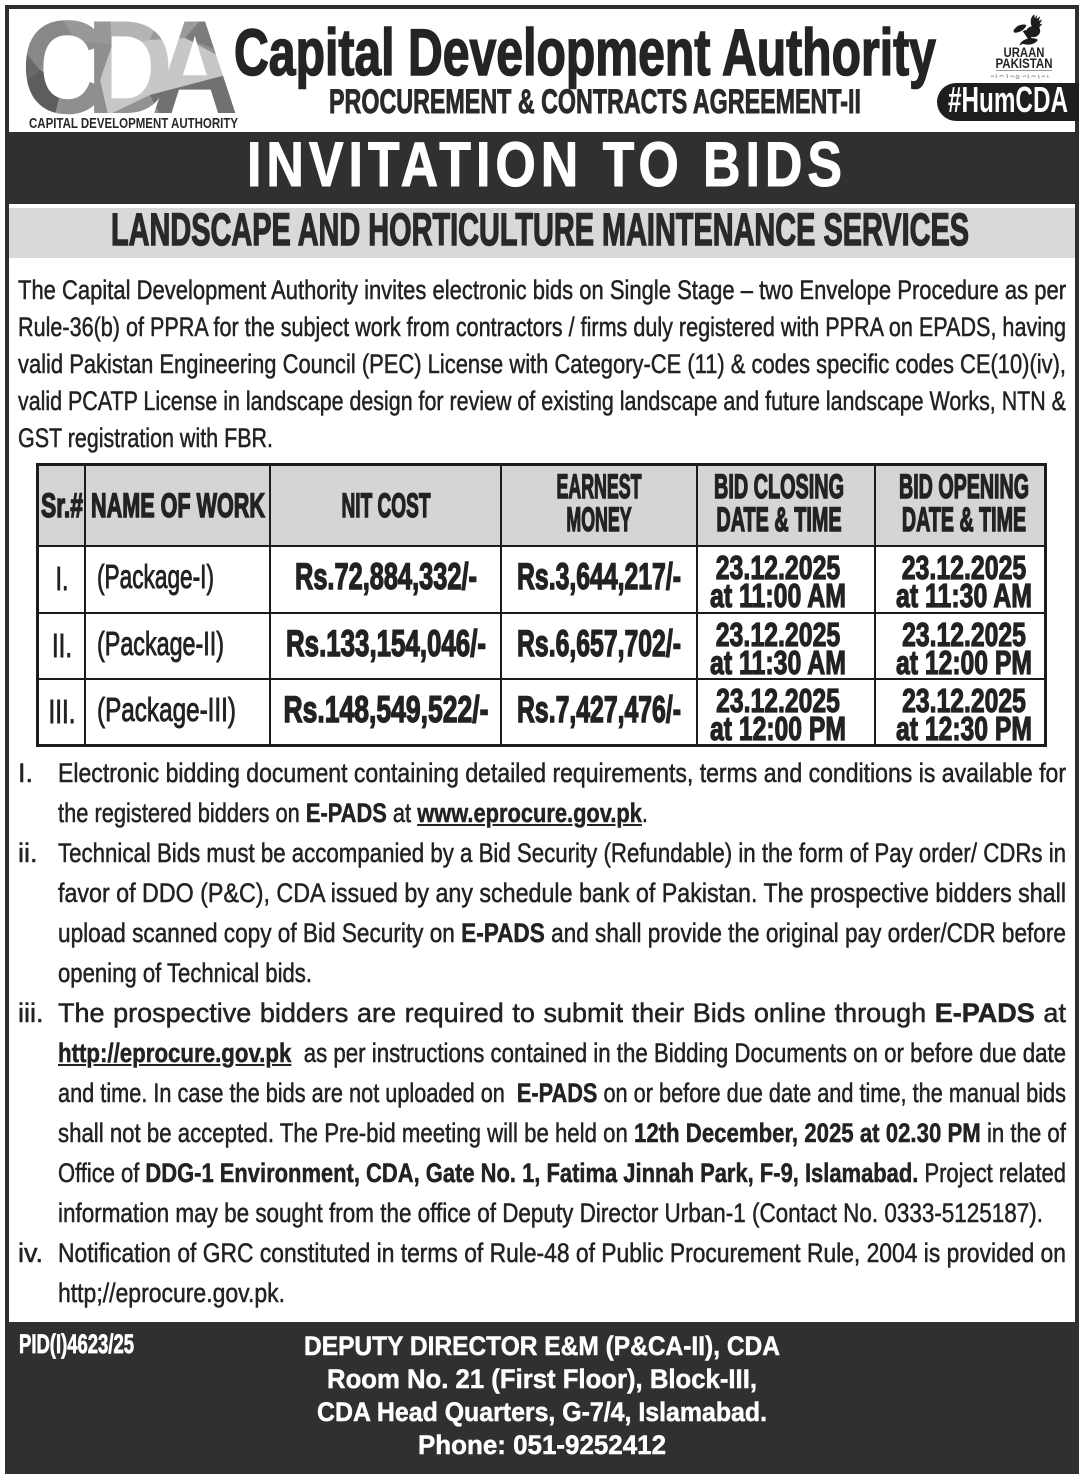 Image resolution: width=1085 pixels, height=1483 pixels. What do you see at coordinates (133, 123) in the screenshot?
I see `svg-text: CAPITAL DEVELOPMENT AUTHORITY` at bounding box center [133, 123].